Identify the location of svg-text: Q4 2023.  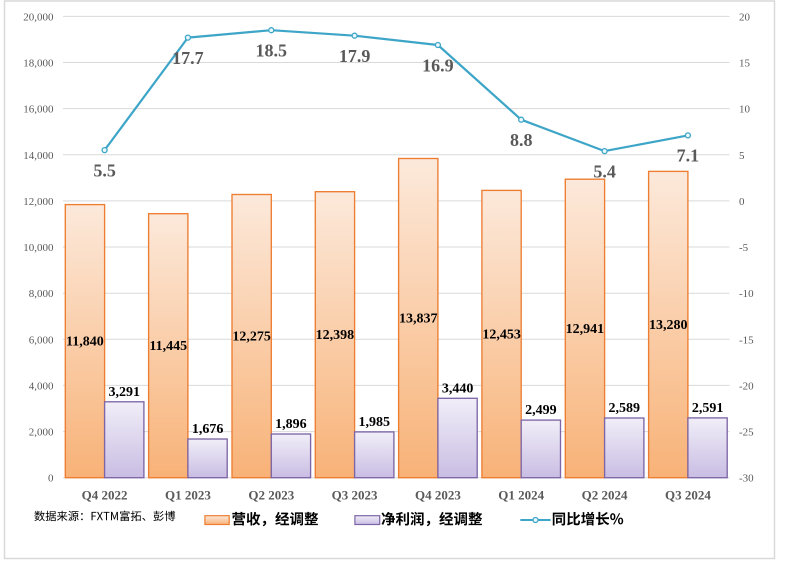
(438, 495).